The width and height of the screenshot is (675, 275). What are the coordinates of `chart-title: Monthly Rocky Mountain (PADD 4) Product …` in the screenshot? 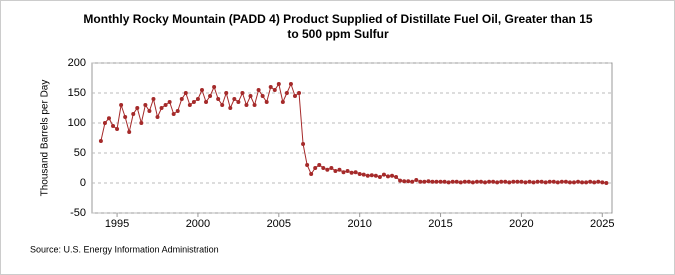 It's located at (337, 26).